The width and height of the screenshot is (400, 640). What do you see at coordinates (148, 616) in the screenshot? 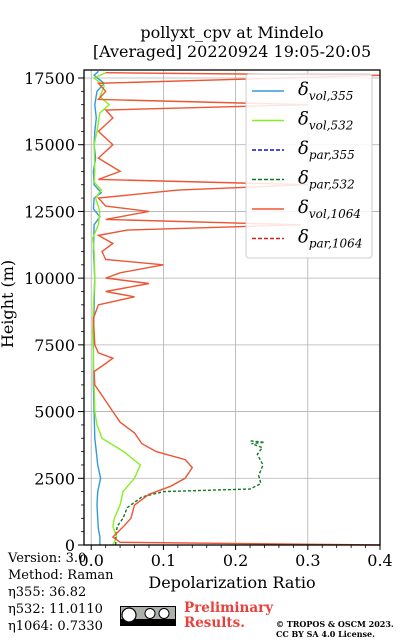
I see `cc-by-sa-license-icon` at bounding box center [148, 616].